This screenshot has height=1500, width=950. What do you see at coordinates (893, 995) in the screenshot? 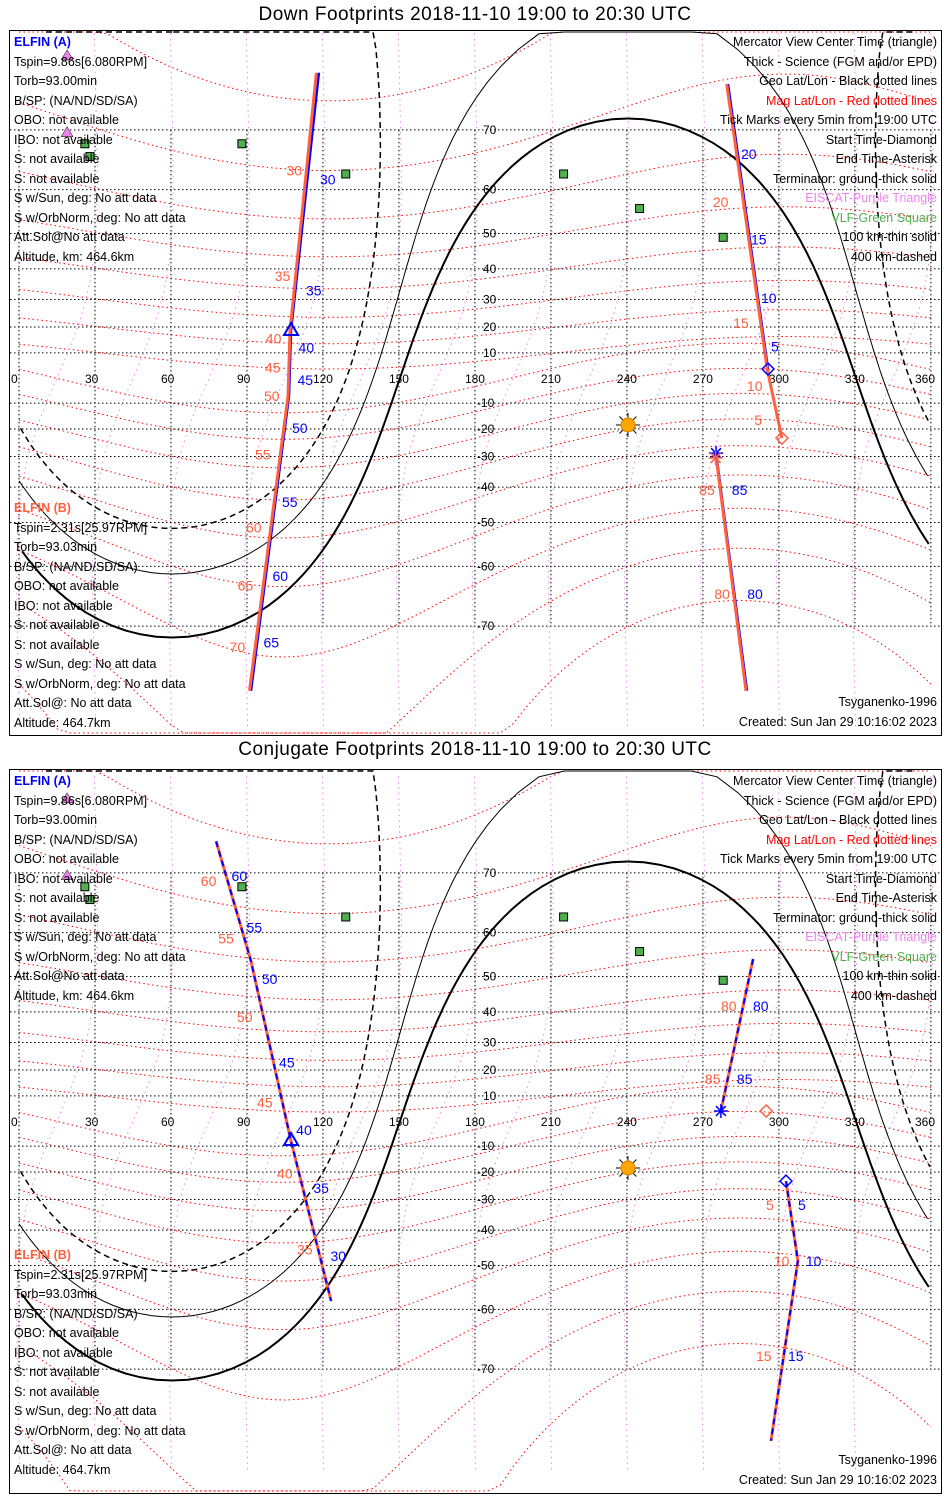
I see `legend-item: 400 km-dashed` at bounding box center [893, 995].